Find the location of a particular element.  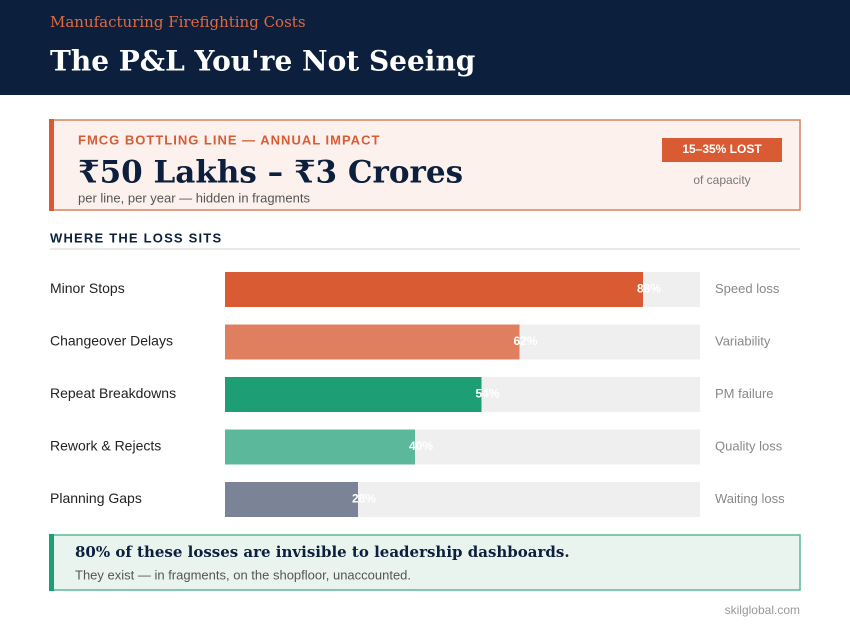

callout-box is located at coordinates (425, 562).